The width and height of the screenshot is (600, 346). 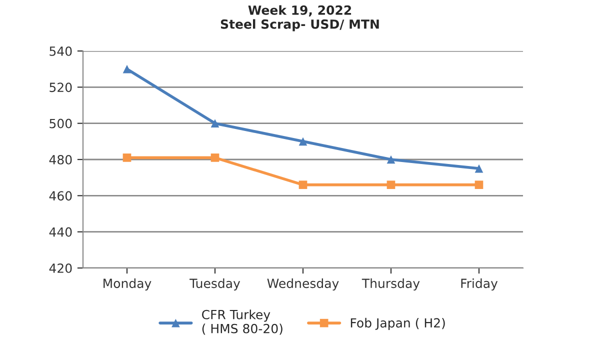 I want to click on y-tick-label: 460, so click(x=60, y=196).